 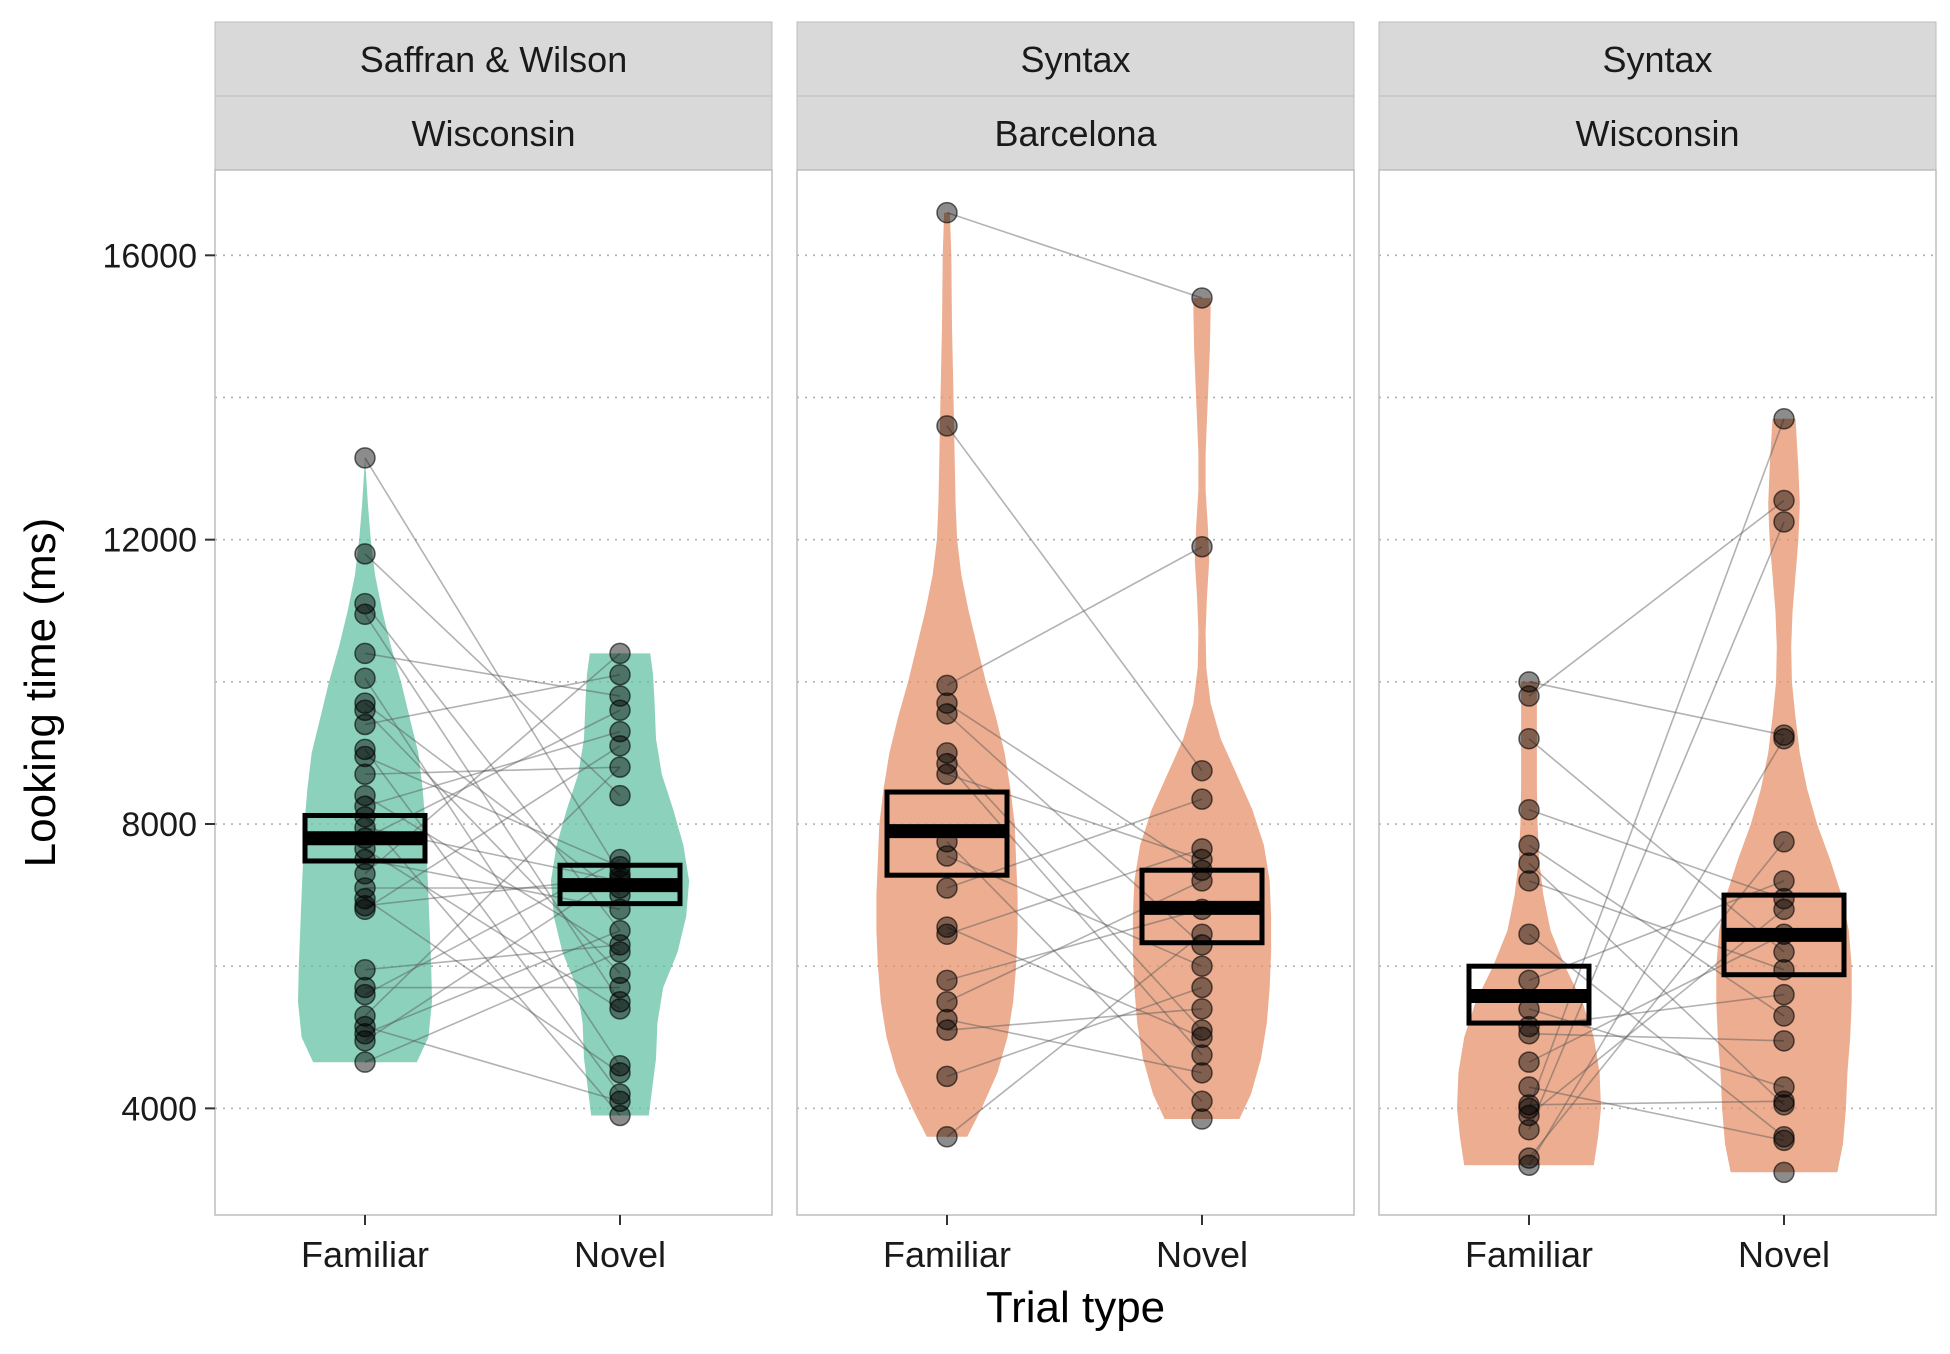 What do you see at coordinates (947, 1254) in the screenshot?
I see `x-tick-label: Familiar` at bounding box center [947, 1254].